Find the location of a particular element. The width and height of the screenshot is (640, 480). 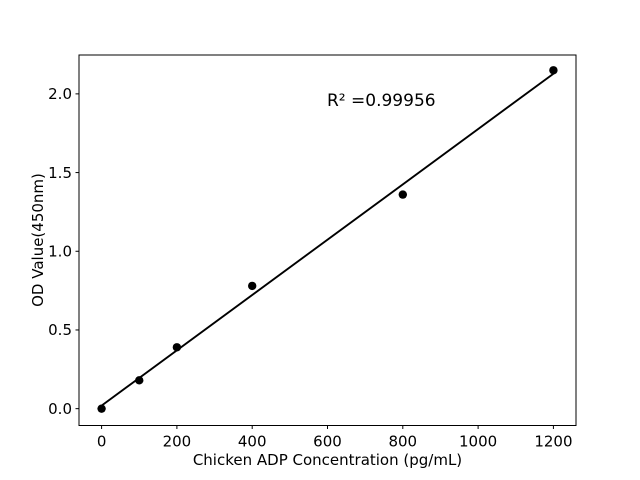

y-axis-label: OD Value(450nm) is located at coordinates (38, 240).